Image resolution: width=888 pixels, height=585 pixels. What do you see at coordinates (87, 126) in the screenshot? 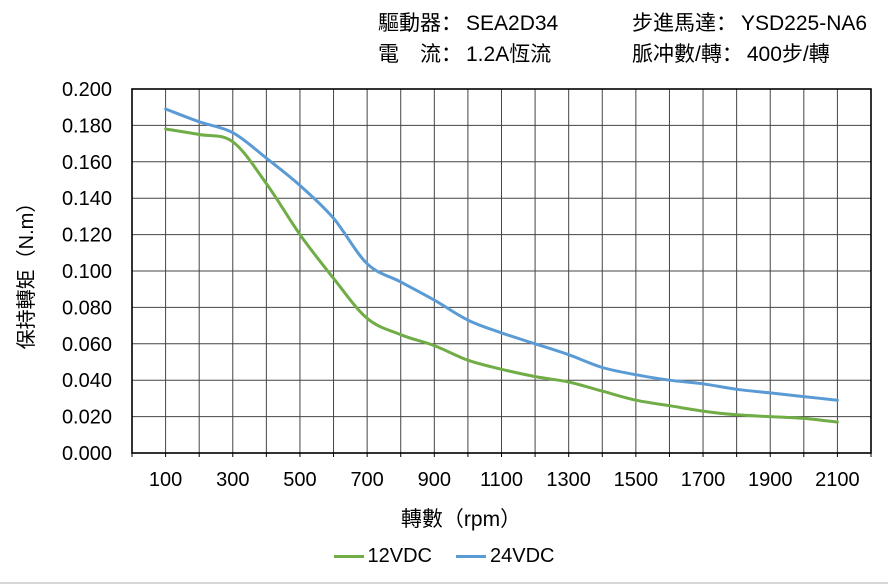
I see `y-tick-label: 0.180` at bounding box center [87, 126].